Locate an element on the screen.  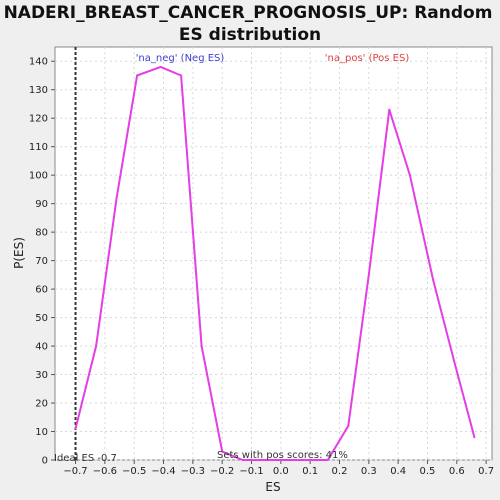
x-tick-label: −0.2 is located at coordinates (222, 471).